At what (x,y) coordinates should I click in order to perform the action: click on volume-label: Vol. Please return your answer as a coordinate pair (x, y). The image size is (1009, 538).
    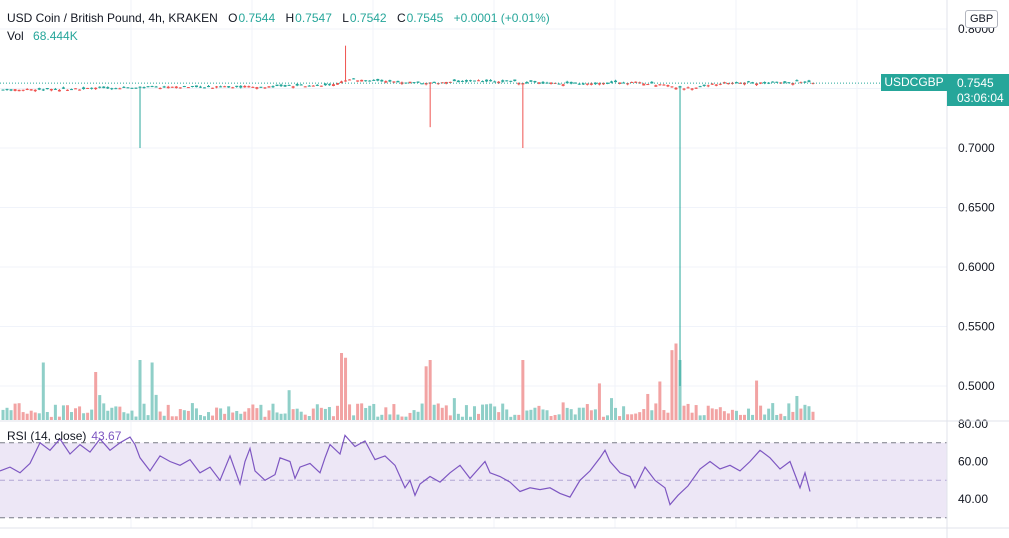
    Looking at the image, I should click on (15, 36).